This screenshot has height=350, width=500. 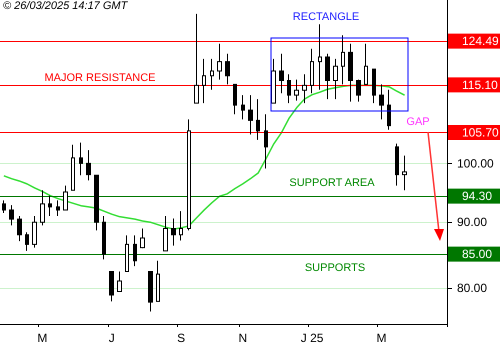 What do you see at coordinates (480, 85) in the screenshot?
I see `ref-line-label: 115.10` at bounding box center [480, 85].